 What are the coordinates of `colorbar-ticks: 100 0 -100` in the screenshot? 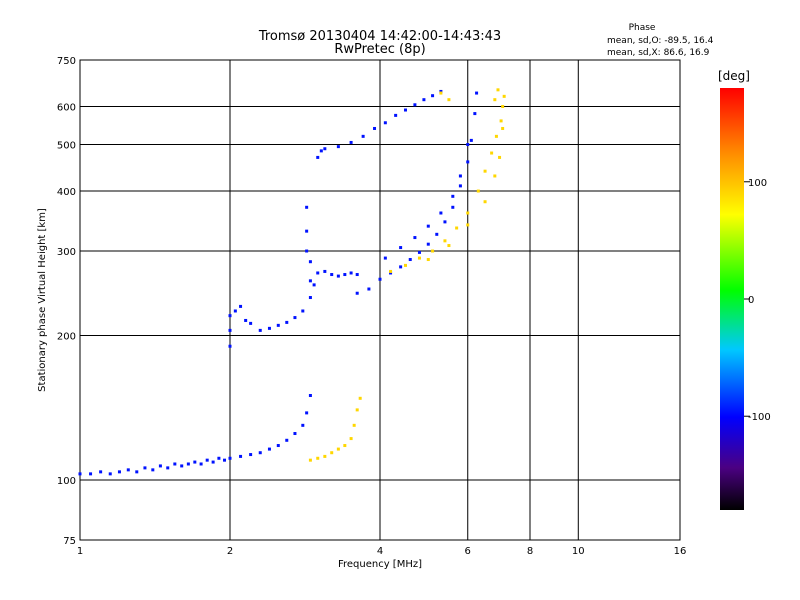 It's located at (757, 300).